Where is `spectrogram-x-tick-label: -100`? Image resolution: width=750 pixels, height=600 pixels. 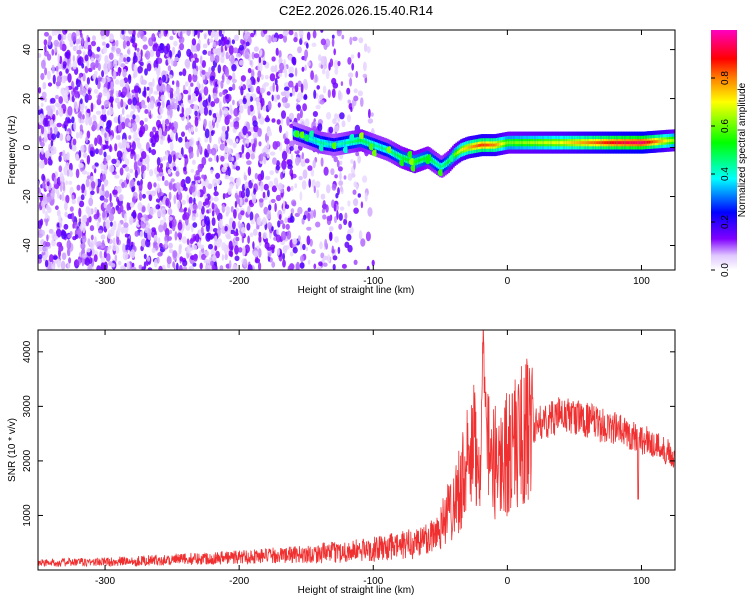 spectrogram-x-tick-label: -100 is located at coordinates (373, 281).